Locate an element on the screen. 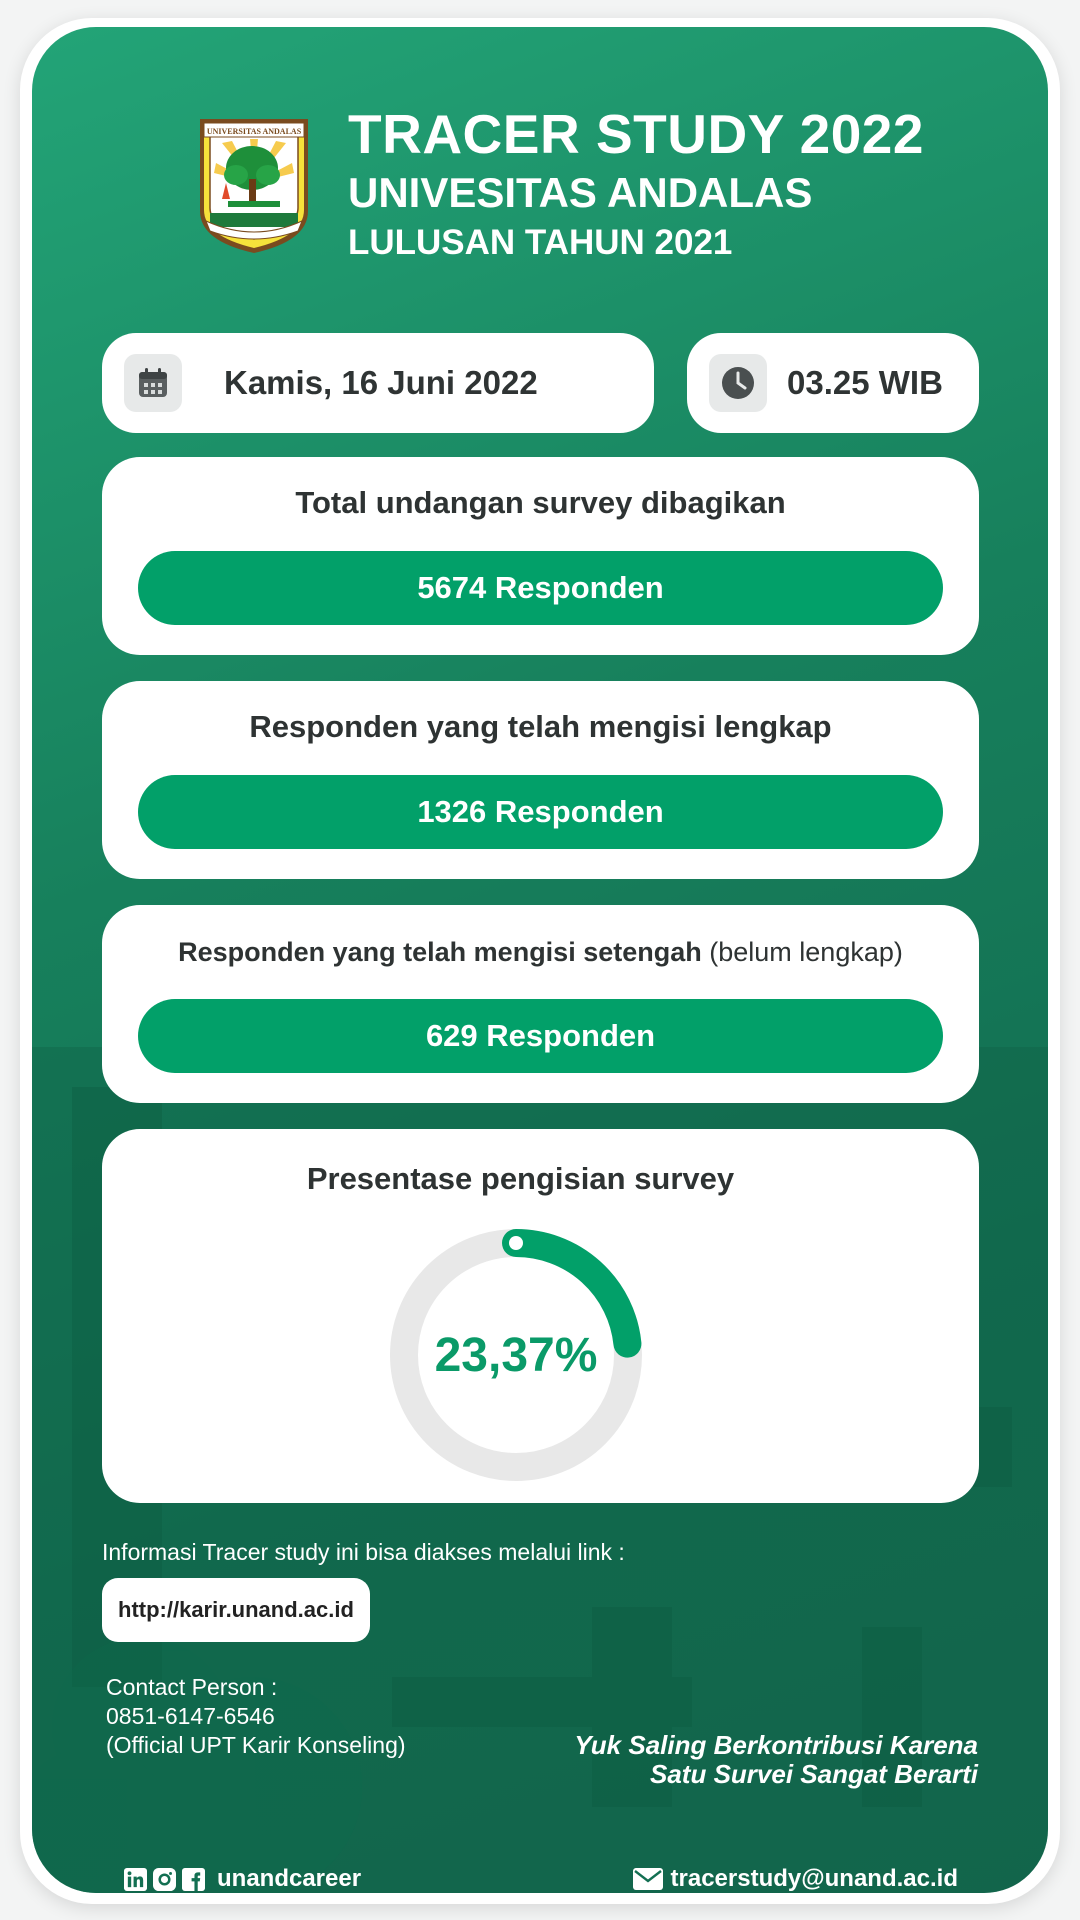 The height and width of the screenshot is (1920, 1080). time-chip: 03.25 WIB is located at coordinates (833, 383).